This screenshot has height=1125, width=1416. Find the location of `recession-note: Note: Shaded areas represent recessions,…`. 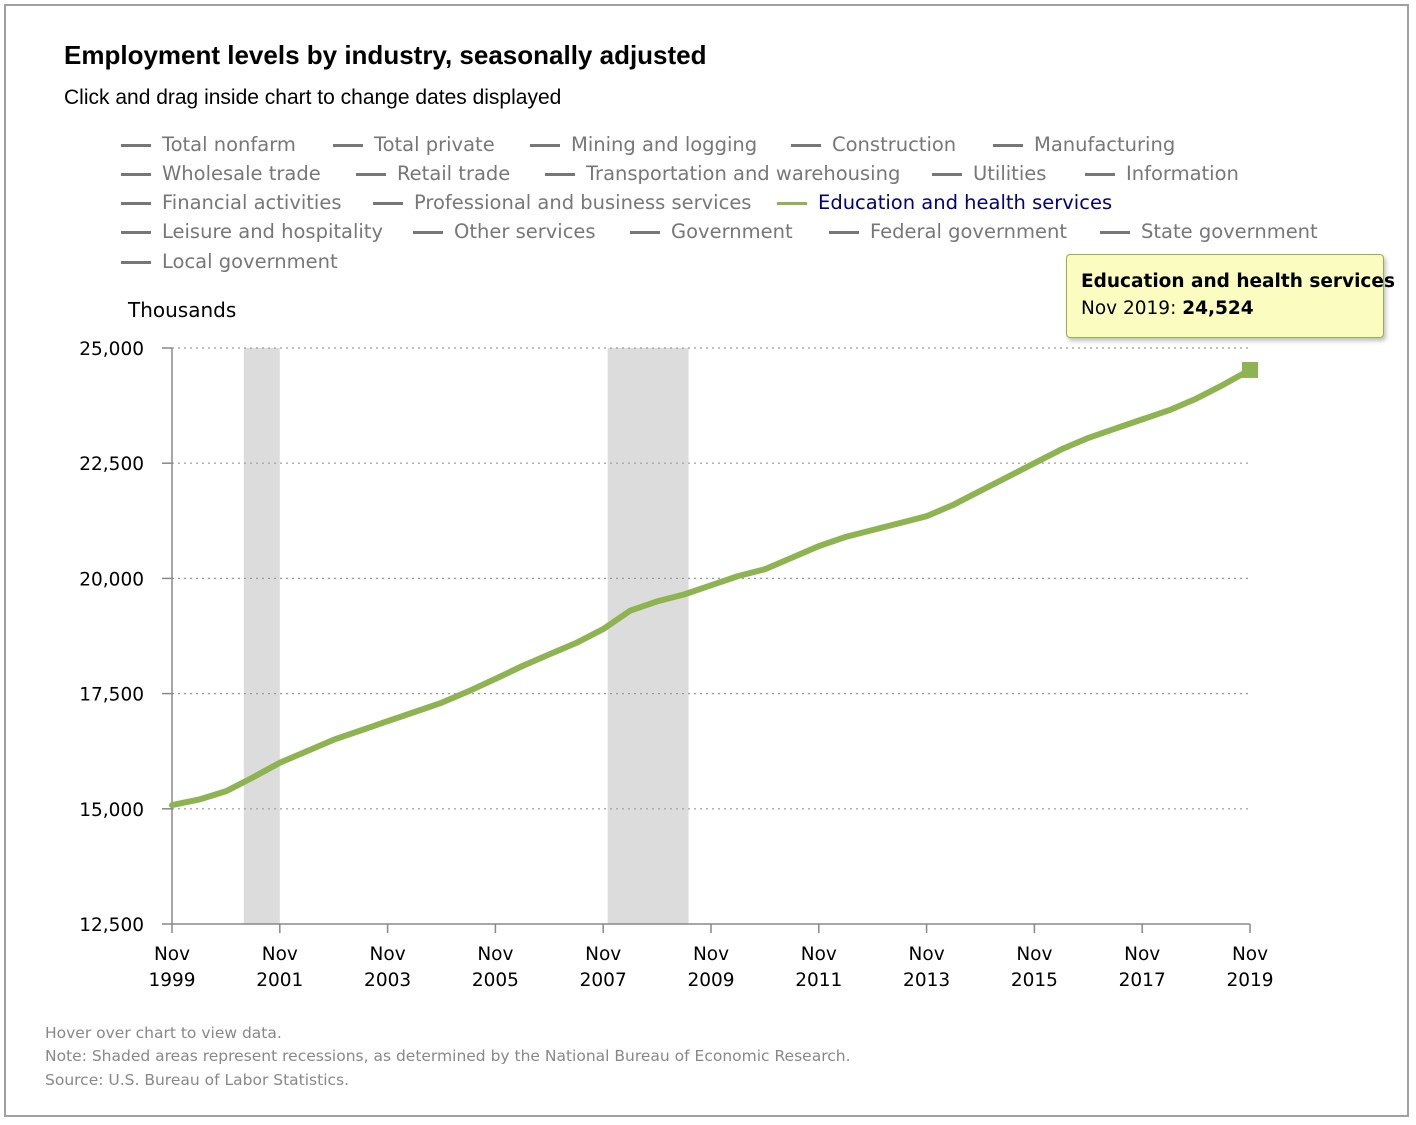

recession-note: Note: Shaded areas represent recessions,… is located at coordinates (448, 1056).